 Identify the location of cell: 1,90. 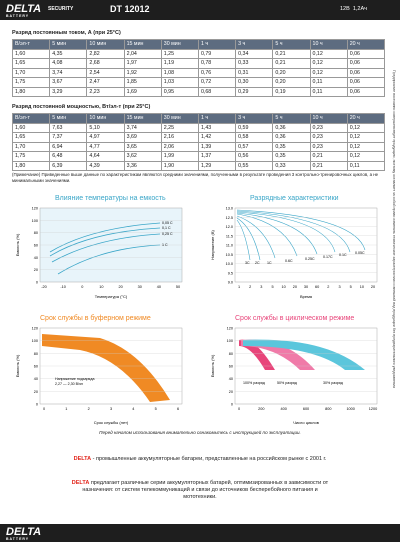
(179, 165).